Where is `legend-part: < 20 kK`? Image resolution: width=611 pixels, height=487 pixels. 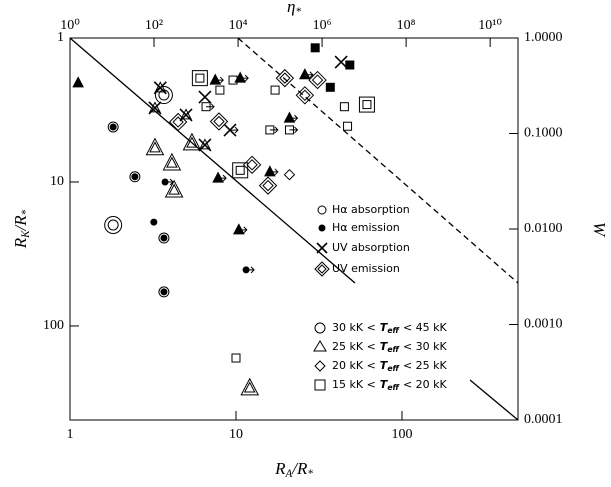
legend-part: < 20 kK is located at coordinates (425, 384).